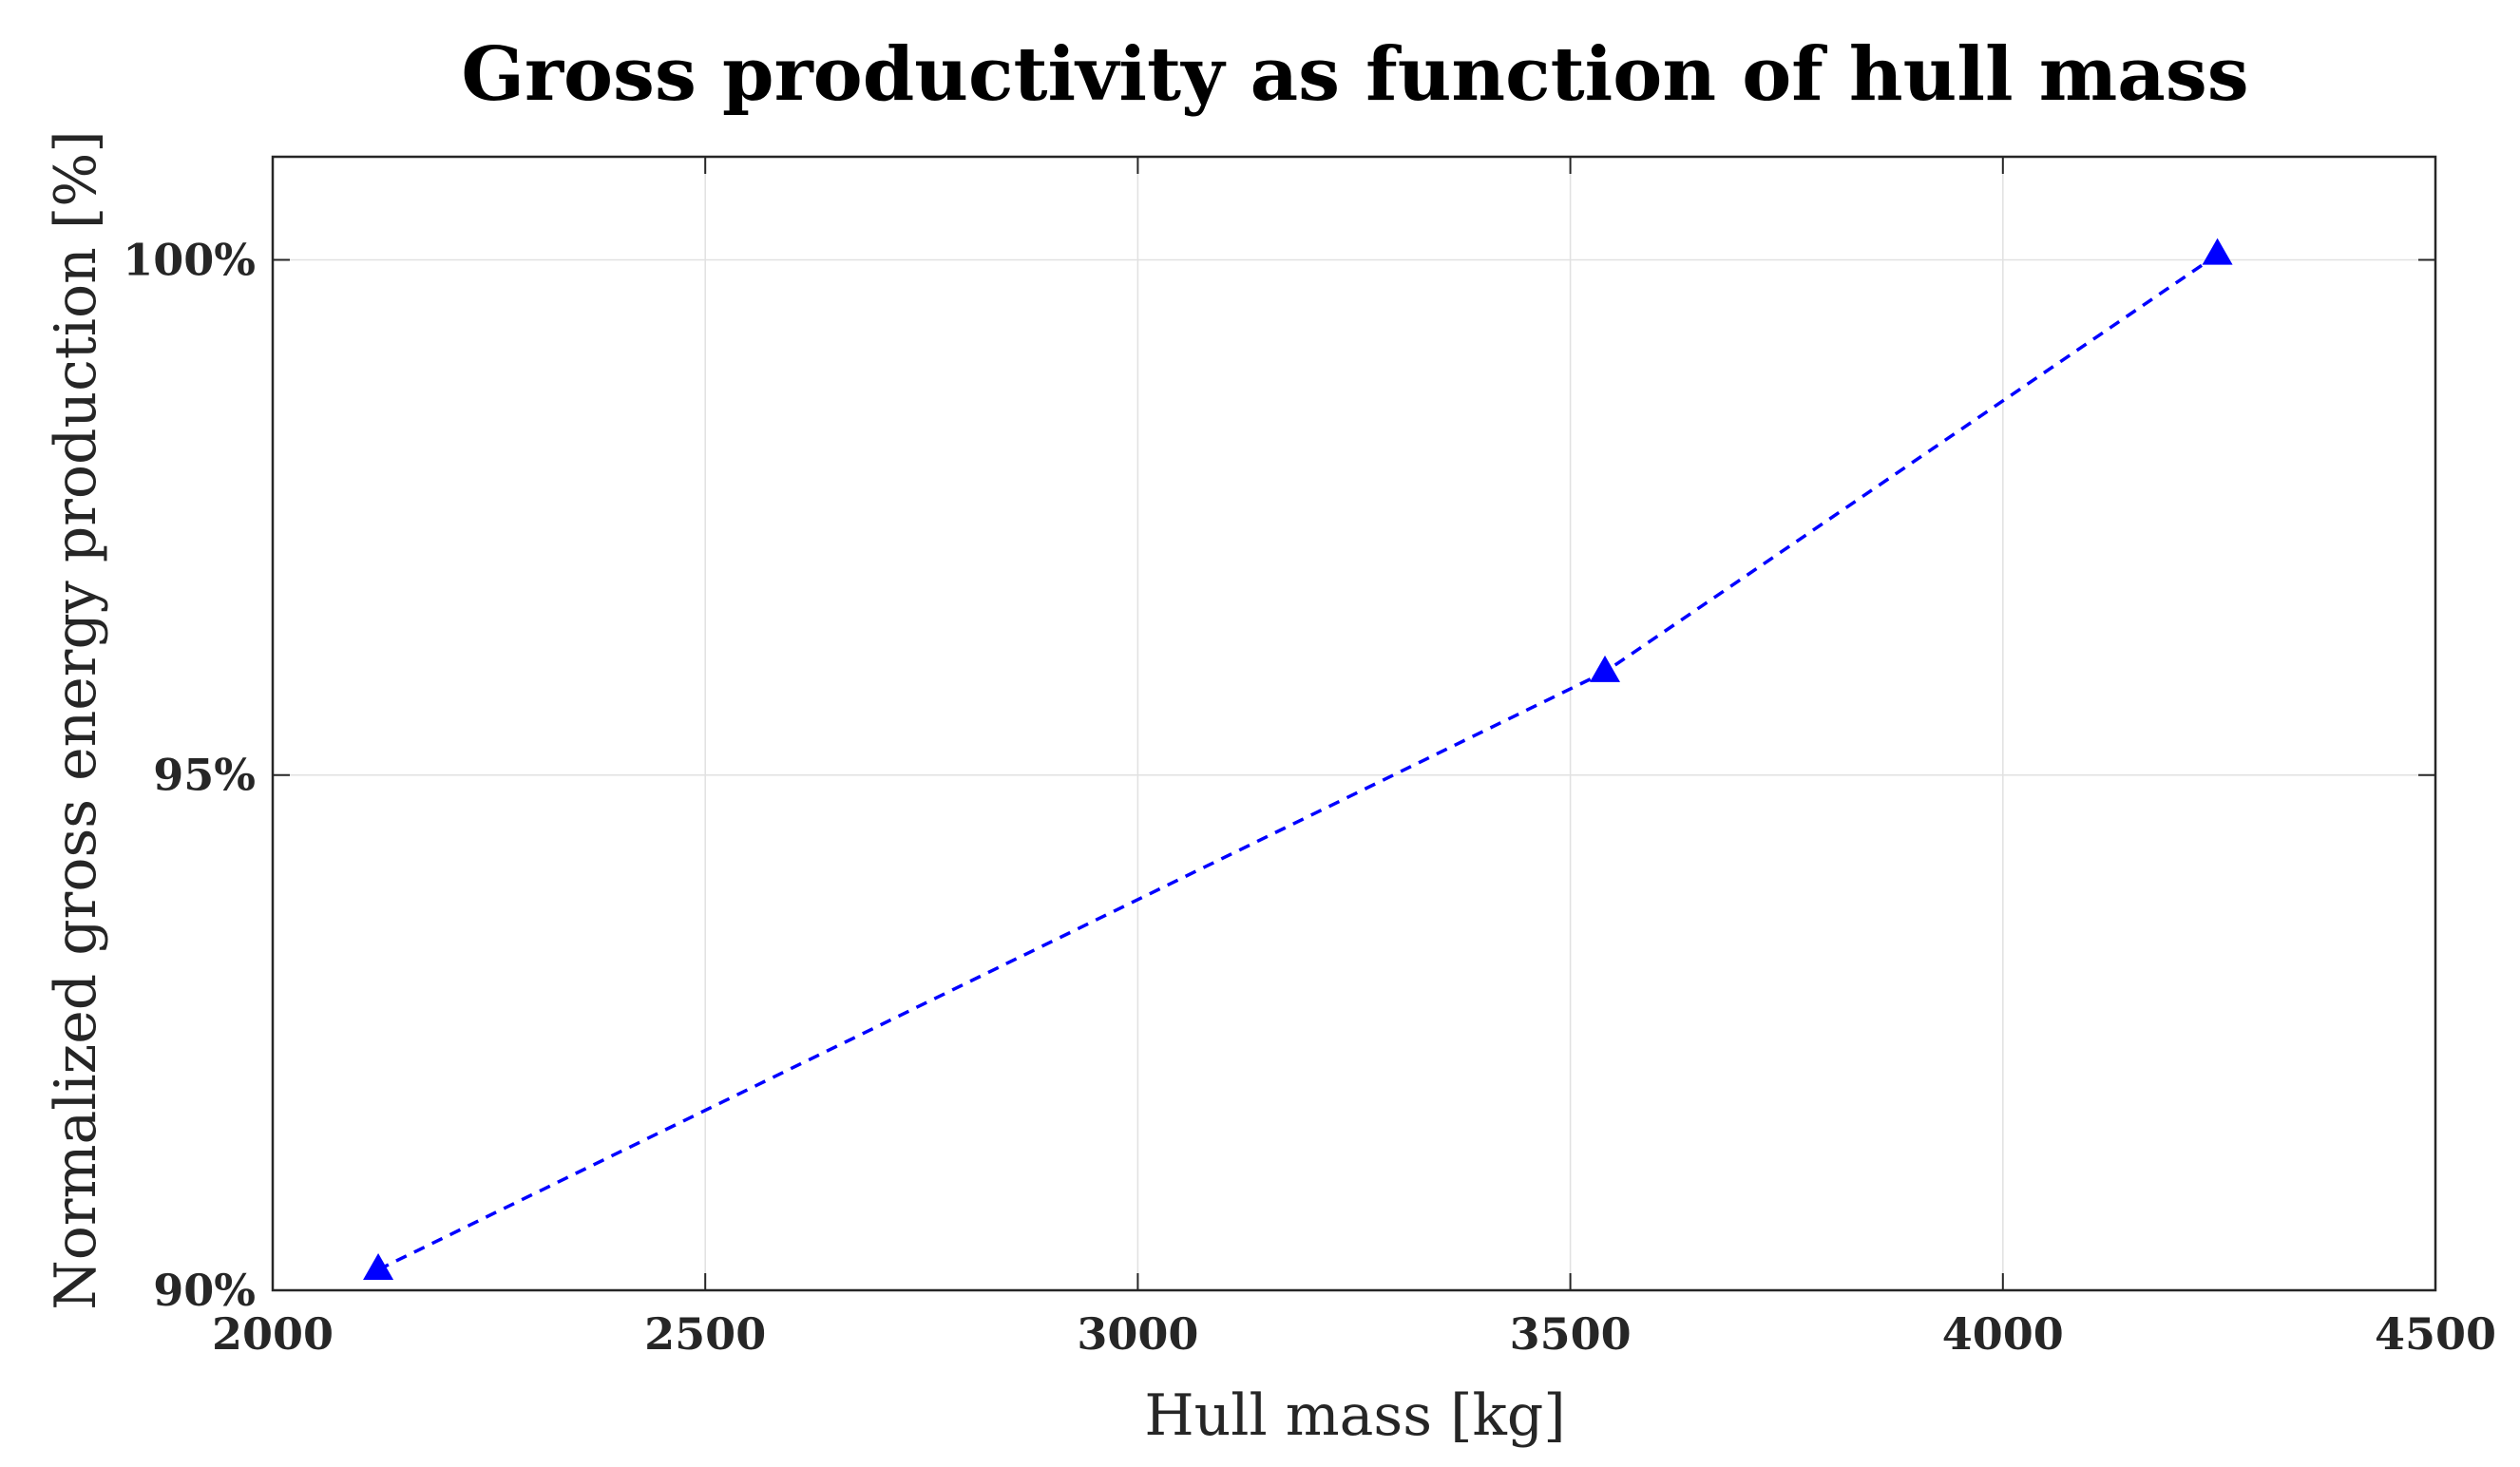 The height and width of the screenshot is (1467, 2520). I want to click on x-tick-label: 2500, so click(705, 1334).